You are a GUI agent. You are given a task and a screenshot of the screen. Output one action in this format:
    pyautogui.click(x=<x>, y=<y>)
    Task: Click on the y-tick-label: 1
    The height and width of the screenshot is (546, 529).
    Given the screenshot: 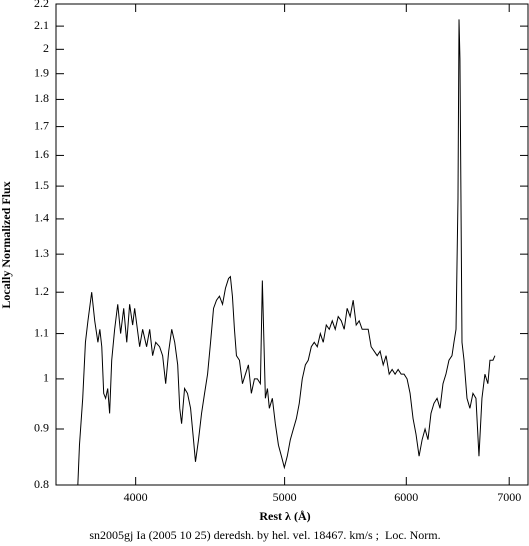 What is the action you would take?
    pyautogui.click(x=46, y=378)
    